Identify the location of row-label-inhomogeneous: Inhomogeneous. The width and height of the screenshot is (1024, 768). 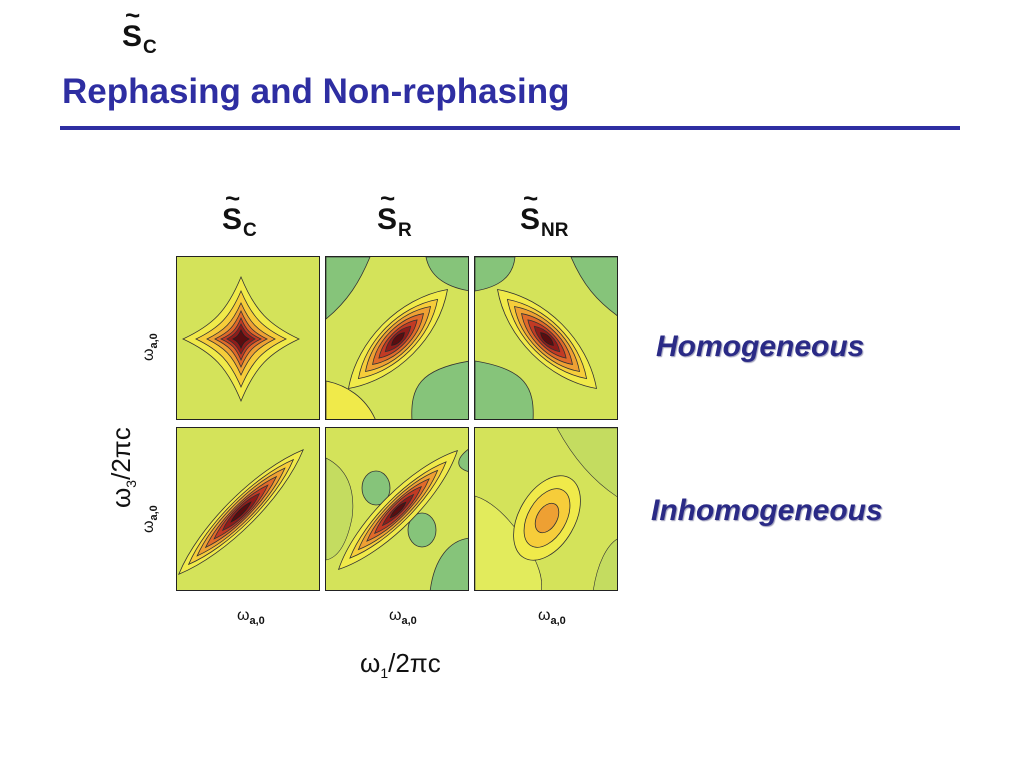
(767, 510).